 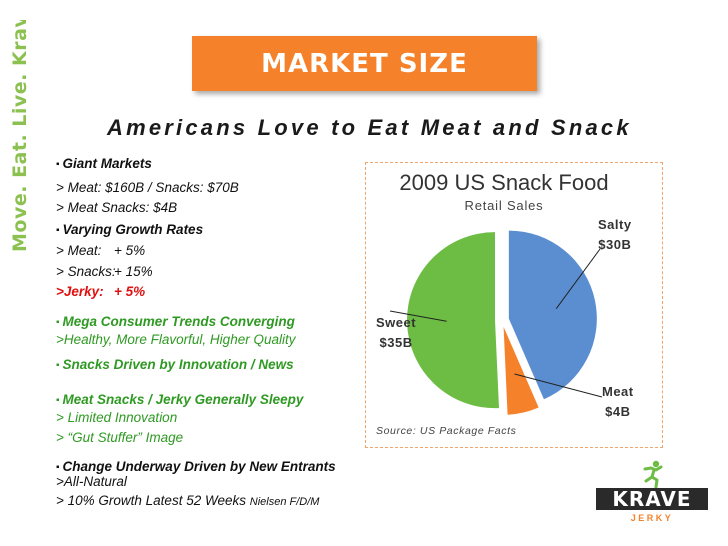 I want to click on slice-label-sweet: Sweet $35B, so click(x=396, y=333).